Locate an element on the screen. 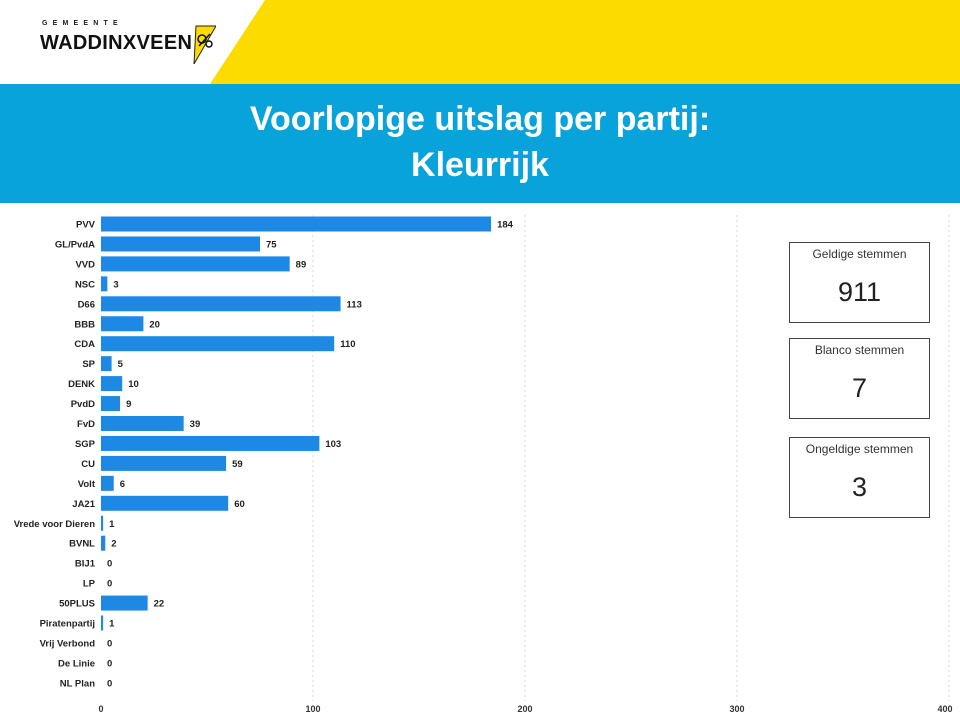 The image size is (960, 720). category-label-volt: Volt is located at coordinates (87, 484).